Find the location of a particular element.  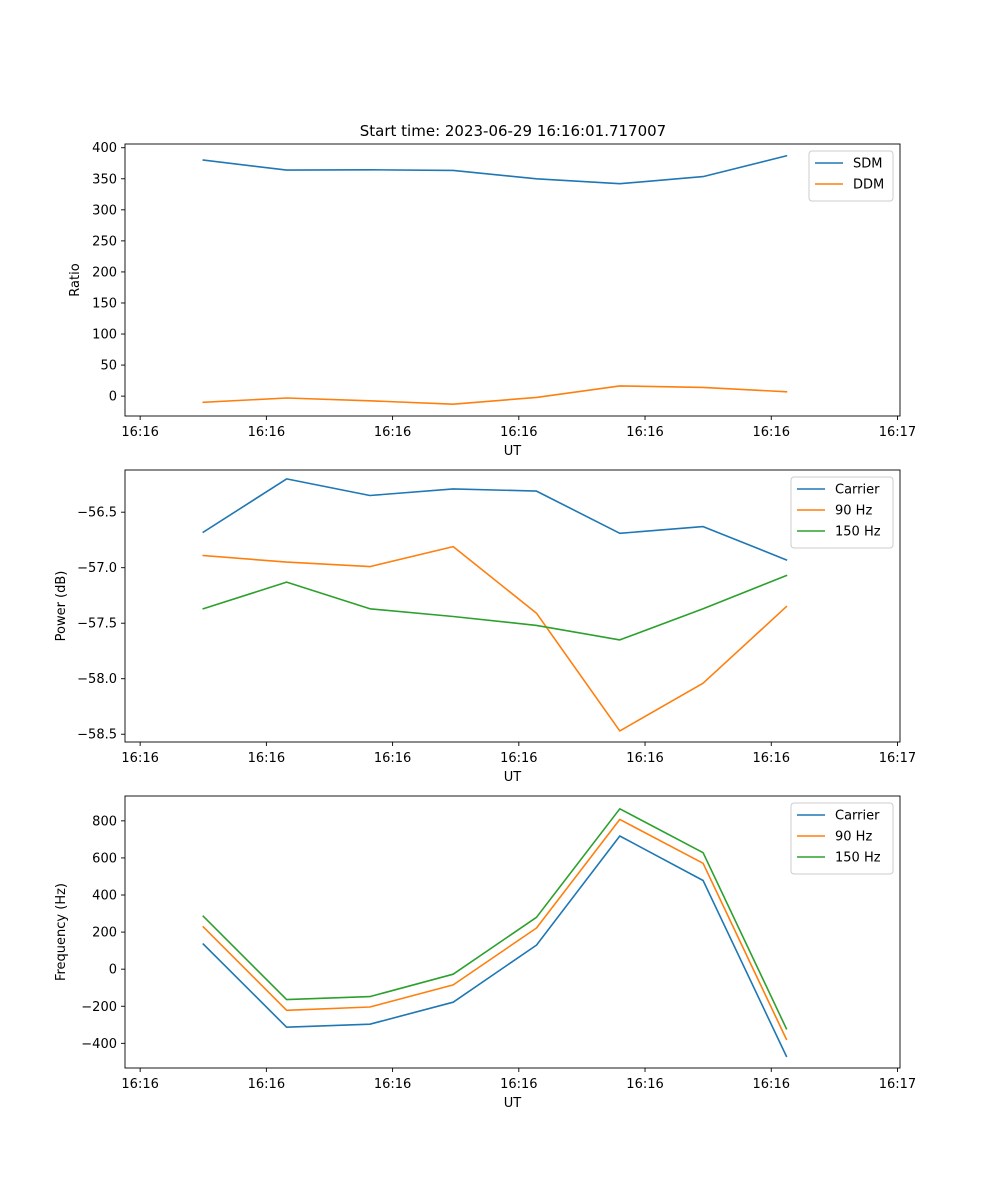

y-tick-label: 300 is located at coordinates (104, 210).